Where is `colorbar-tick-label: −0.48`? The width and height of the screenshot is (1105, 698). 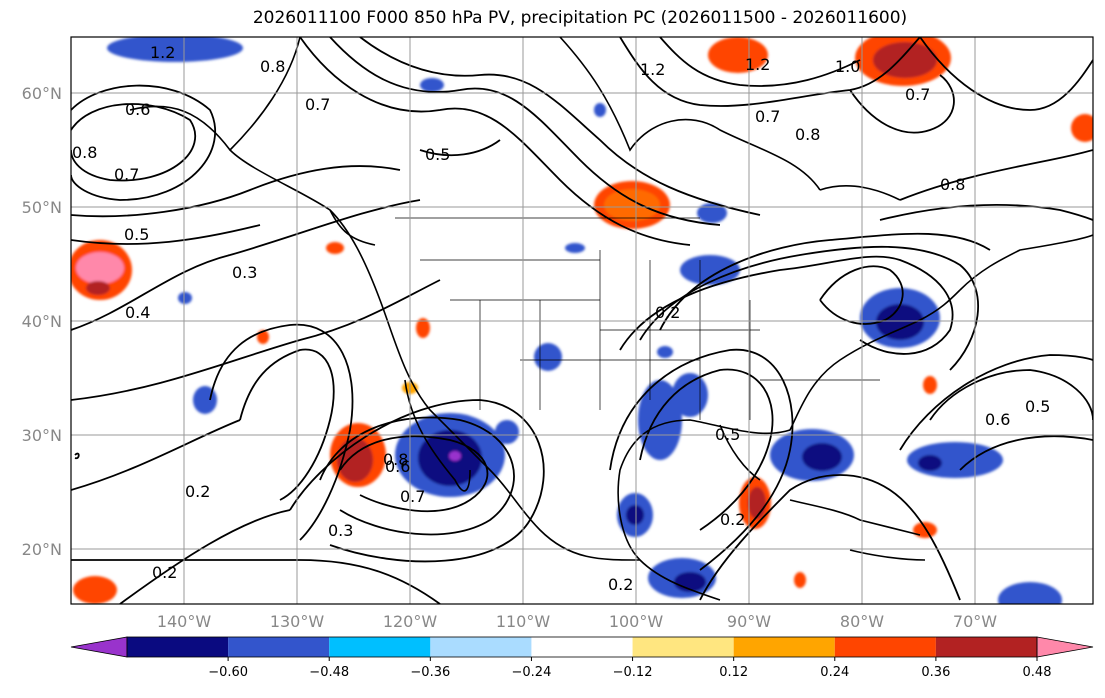 colorbar-tick-label: −0.48 is located at coordinates (329, 672).